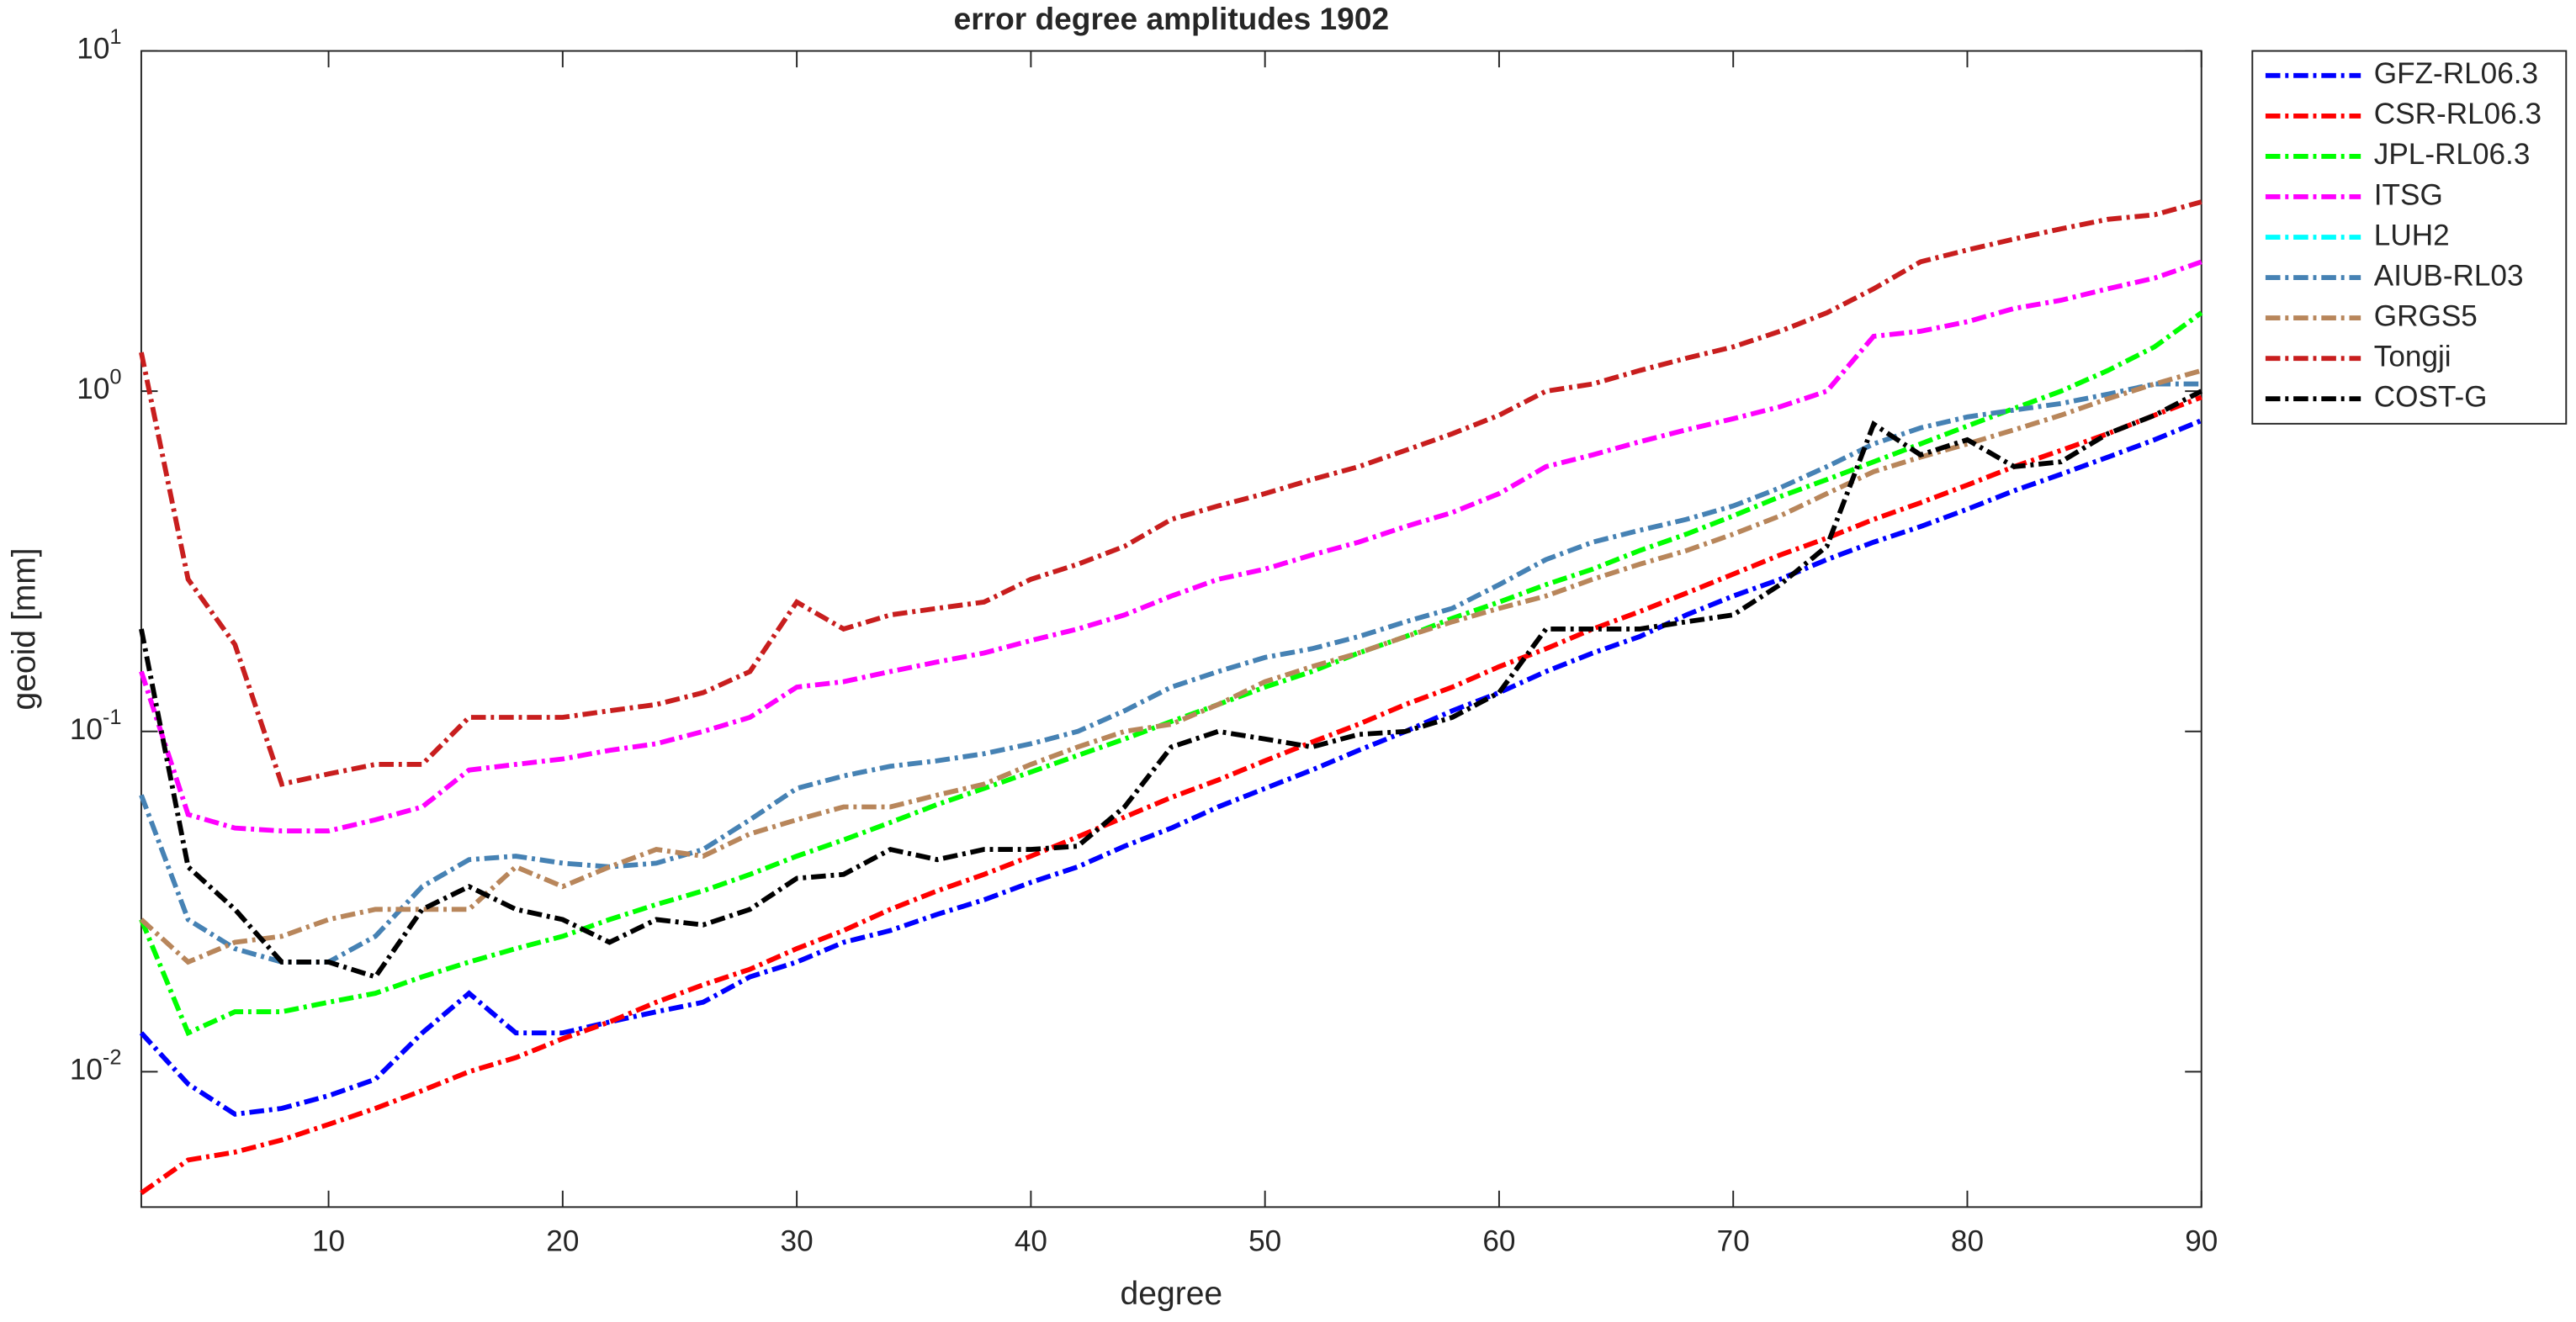 Image resolution: width=2576 pixels, height=1322 pixels. What do you see at coordinates (1498, 1242) in the screenshot?
I see `x-tick-label: 60` at bounding box center [1498, 1242].